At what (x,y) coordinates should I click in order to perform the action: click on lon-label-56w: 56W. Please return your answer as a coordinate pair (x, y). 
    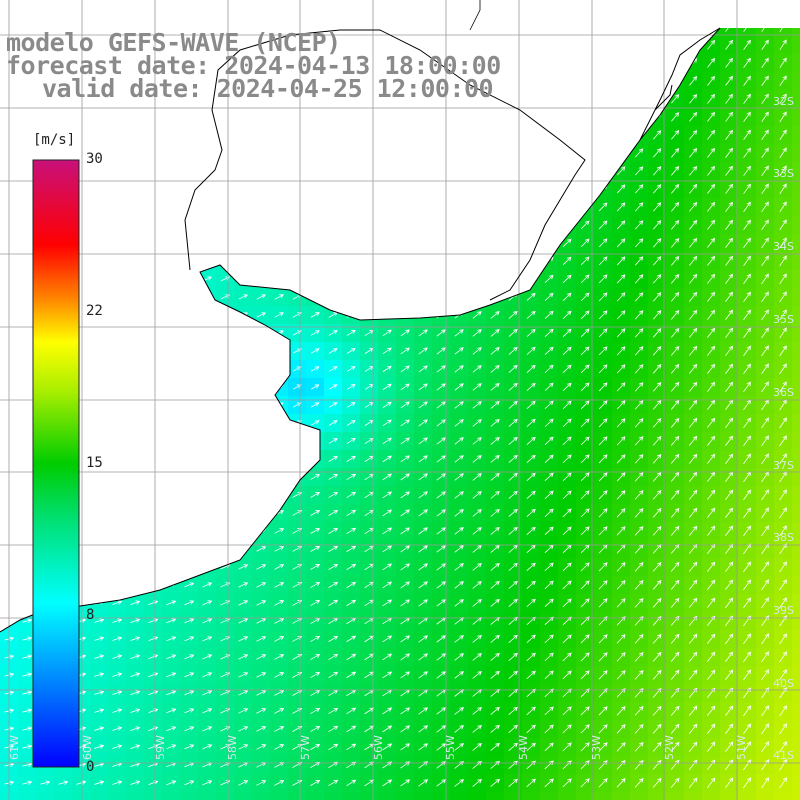
    Looking at the image, I should click on (378, 747).